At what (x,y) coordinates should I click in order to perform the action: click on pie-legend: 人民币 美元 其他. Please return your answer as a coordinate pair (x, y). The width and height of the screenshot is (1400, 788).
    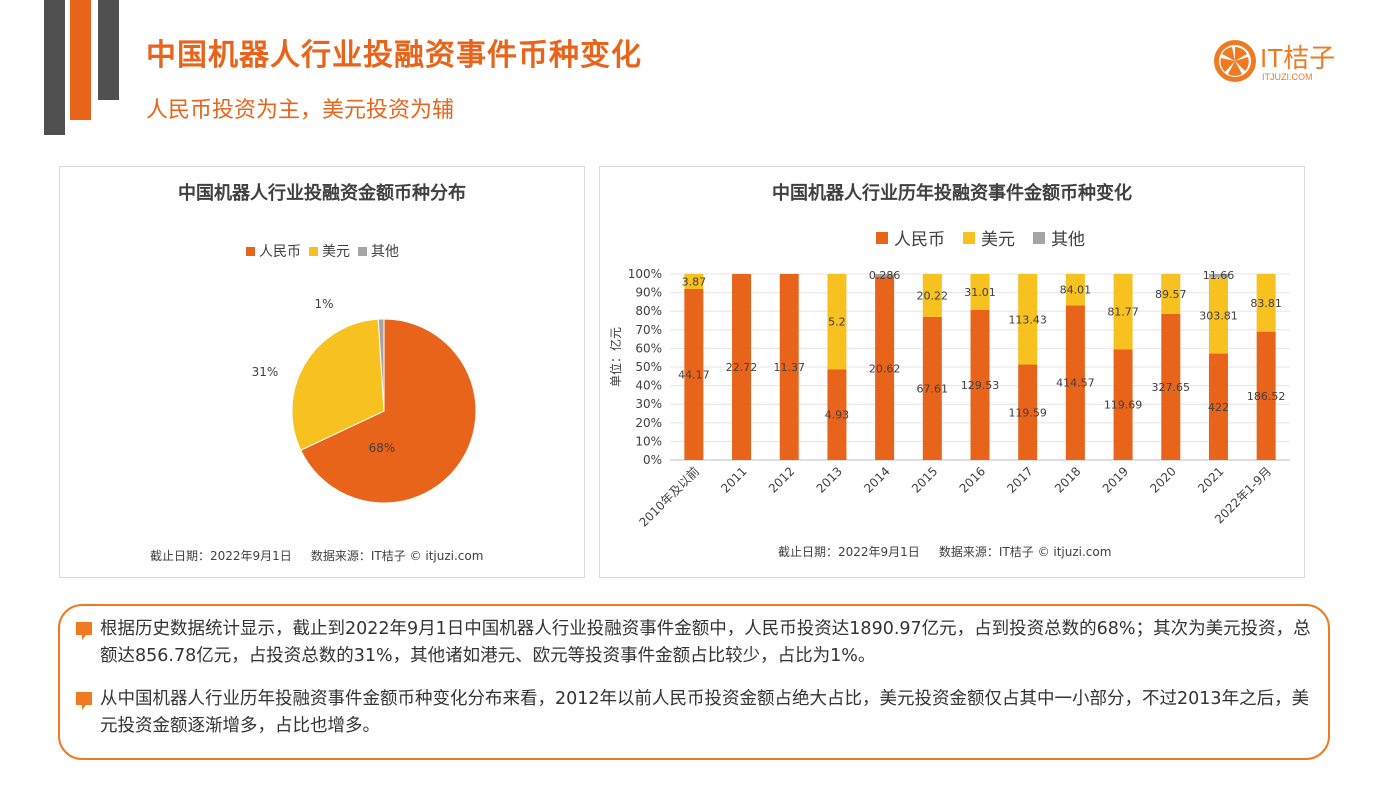
    Looking at the image, I should click on (326, 251).